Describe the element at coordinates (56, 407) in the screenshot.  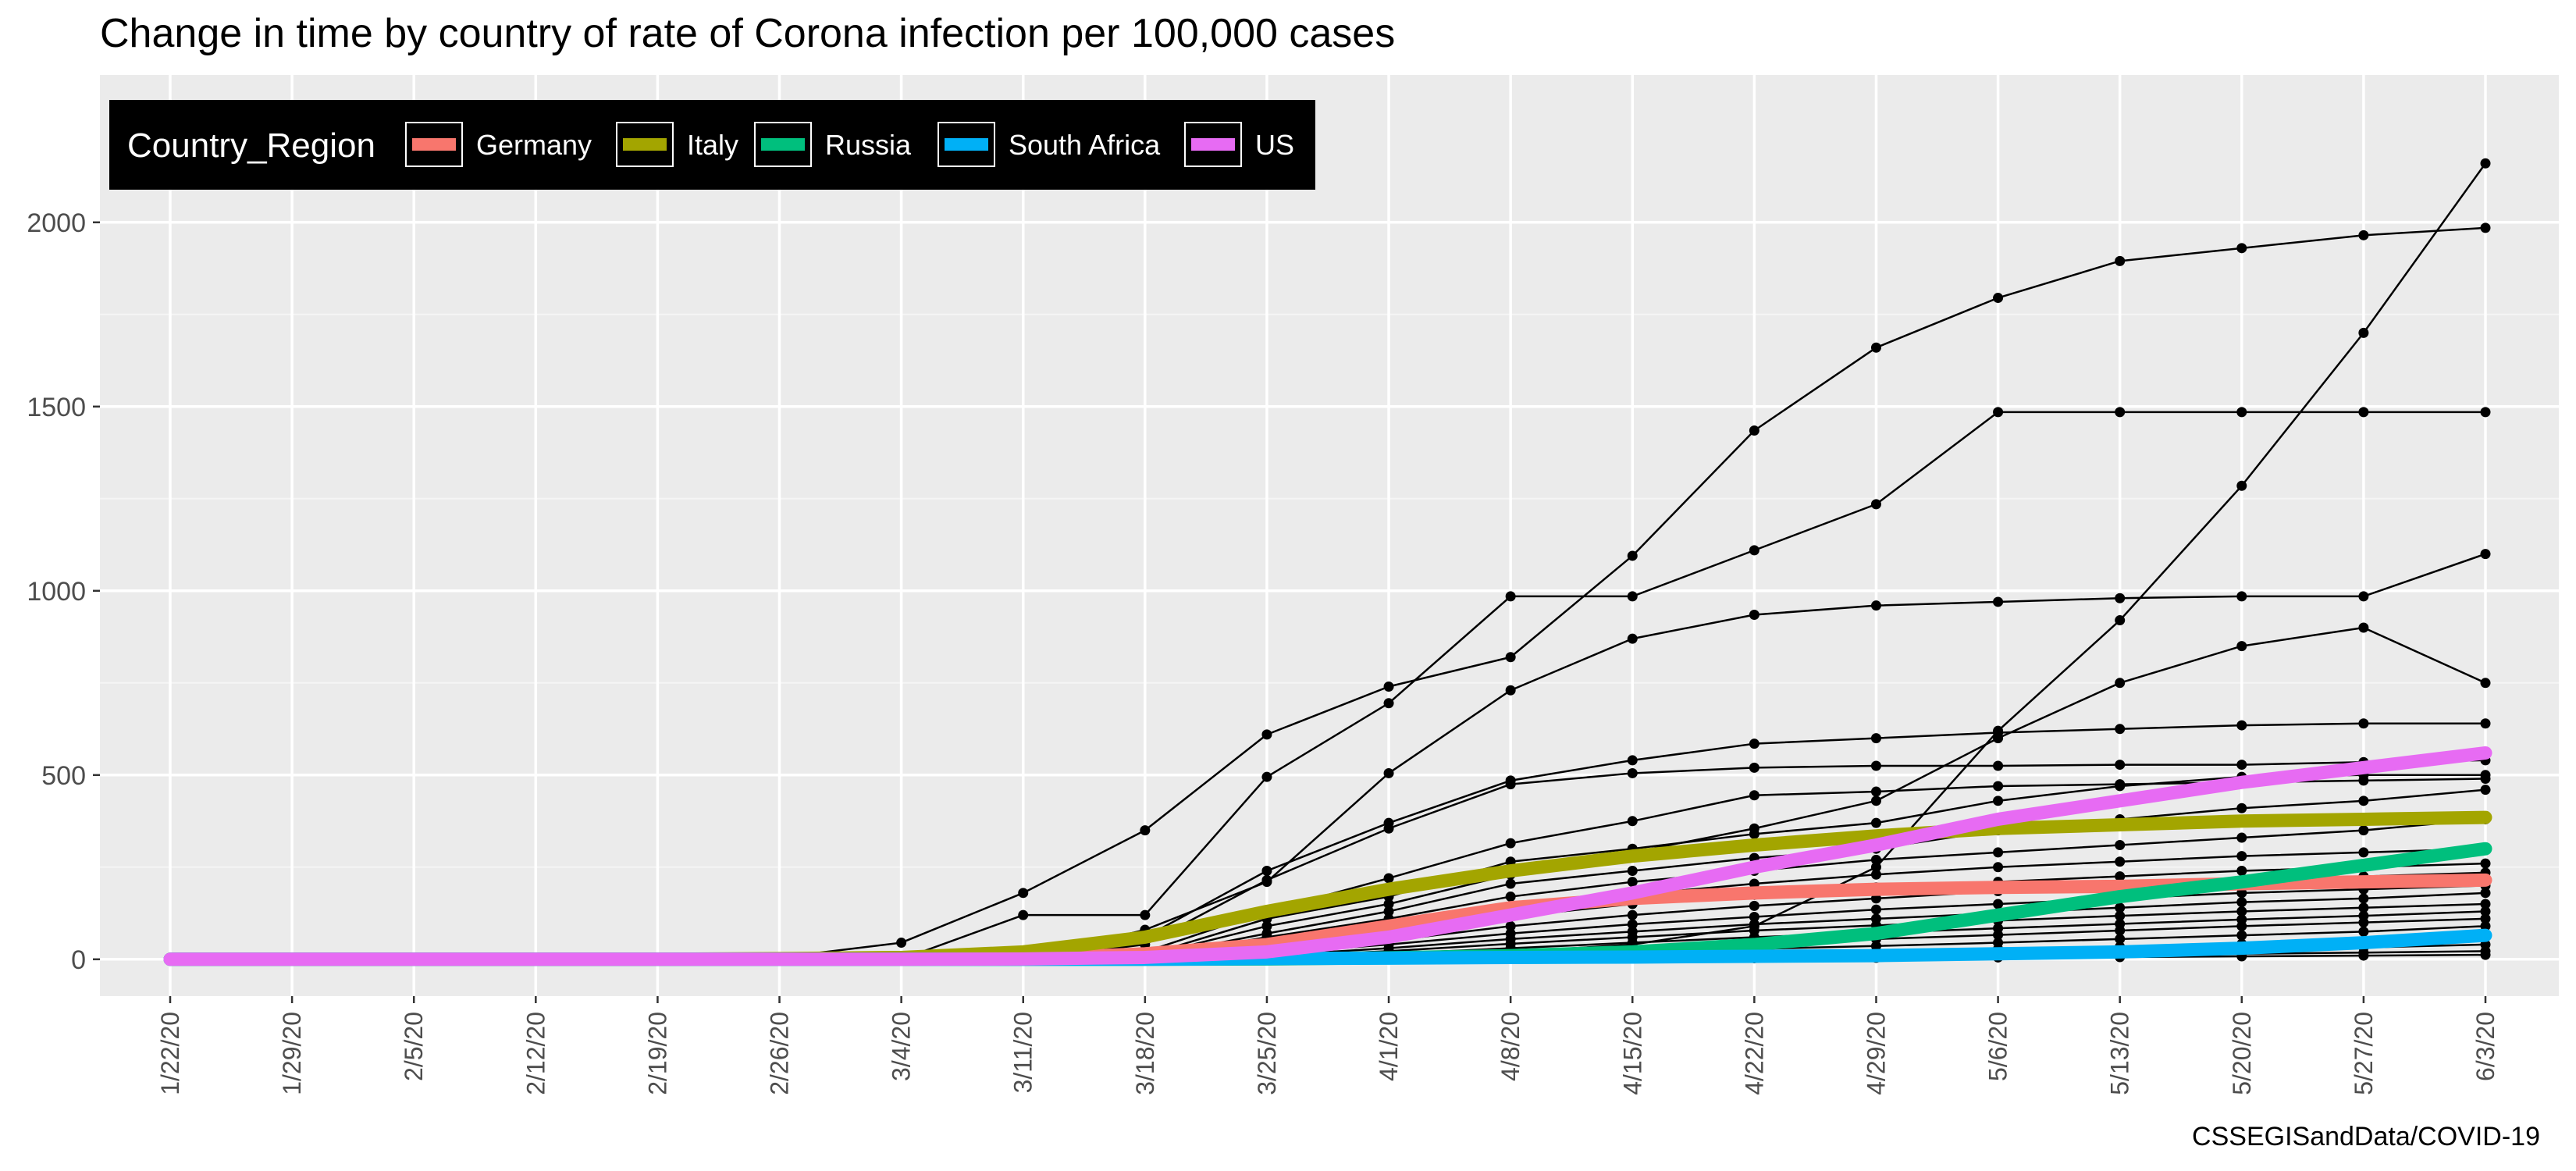
I see `y-tick-label: 1500` at that location.